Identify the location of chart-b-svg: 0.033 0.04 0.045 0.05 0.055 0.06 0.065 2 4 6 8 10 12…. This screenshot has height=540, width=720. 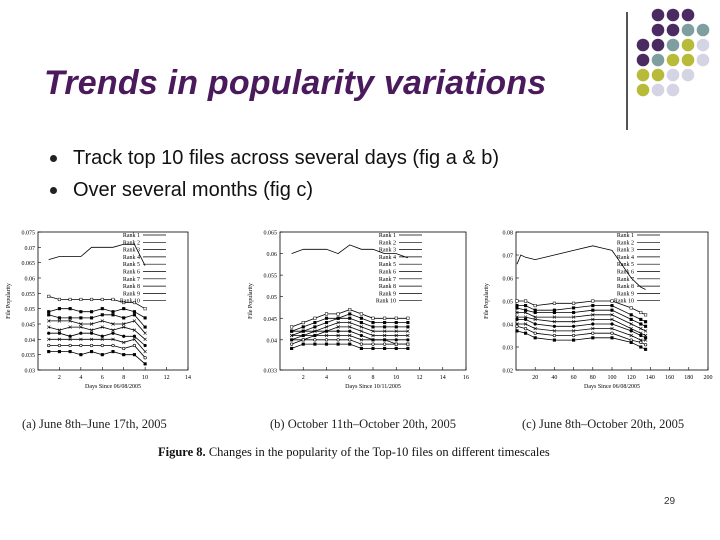
(358, 311).